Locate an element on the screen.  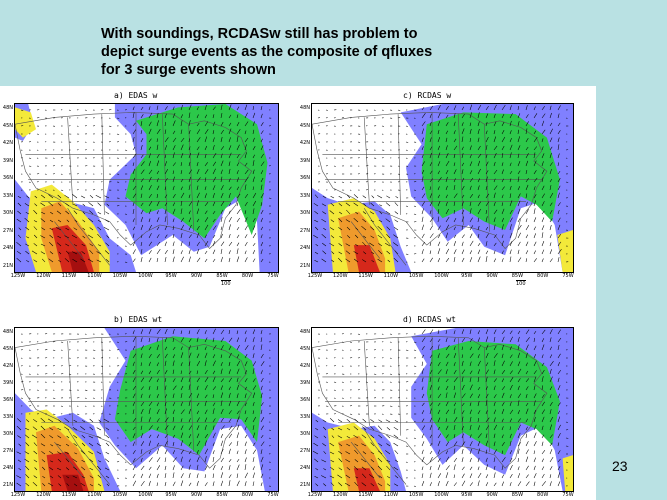
darkred-contour-region is located at coordinates (78, 261).